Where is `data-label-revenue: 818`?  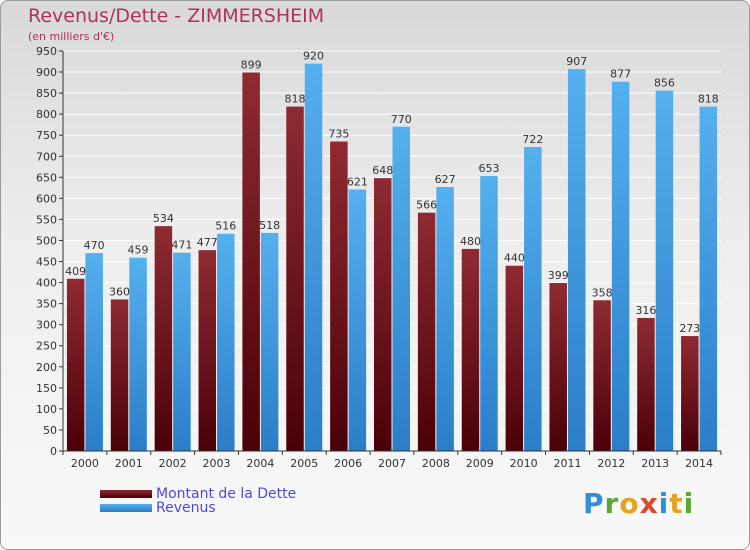 data-label-revenue: 818 is located at coordinates (708, 99).